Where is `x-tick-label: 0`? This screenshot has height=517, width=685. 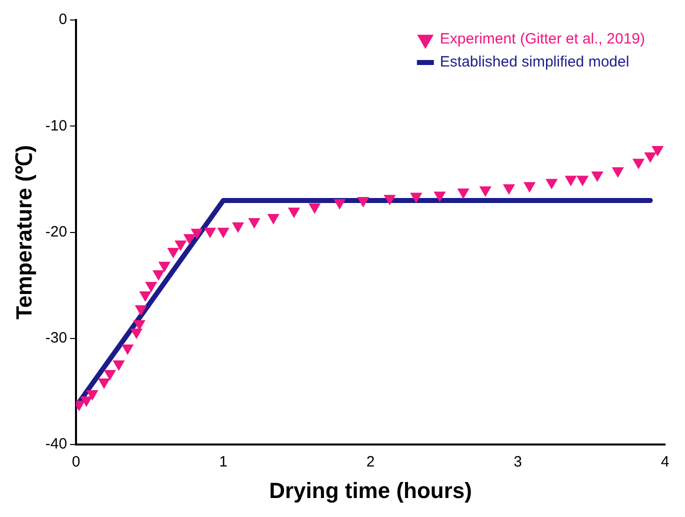
x-tick-label: 0 is located at coordinates (76, 462).